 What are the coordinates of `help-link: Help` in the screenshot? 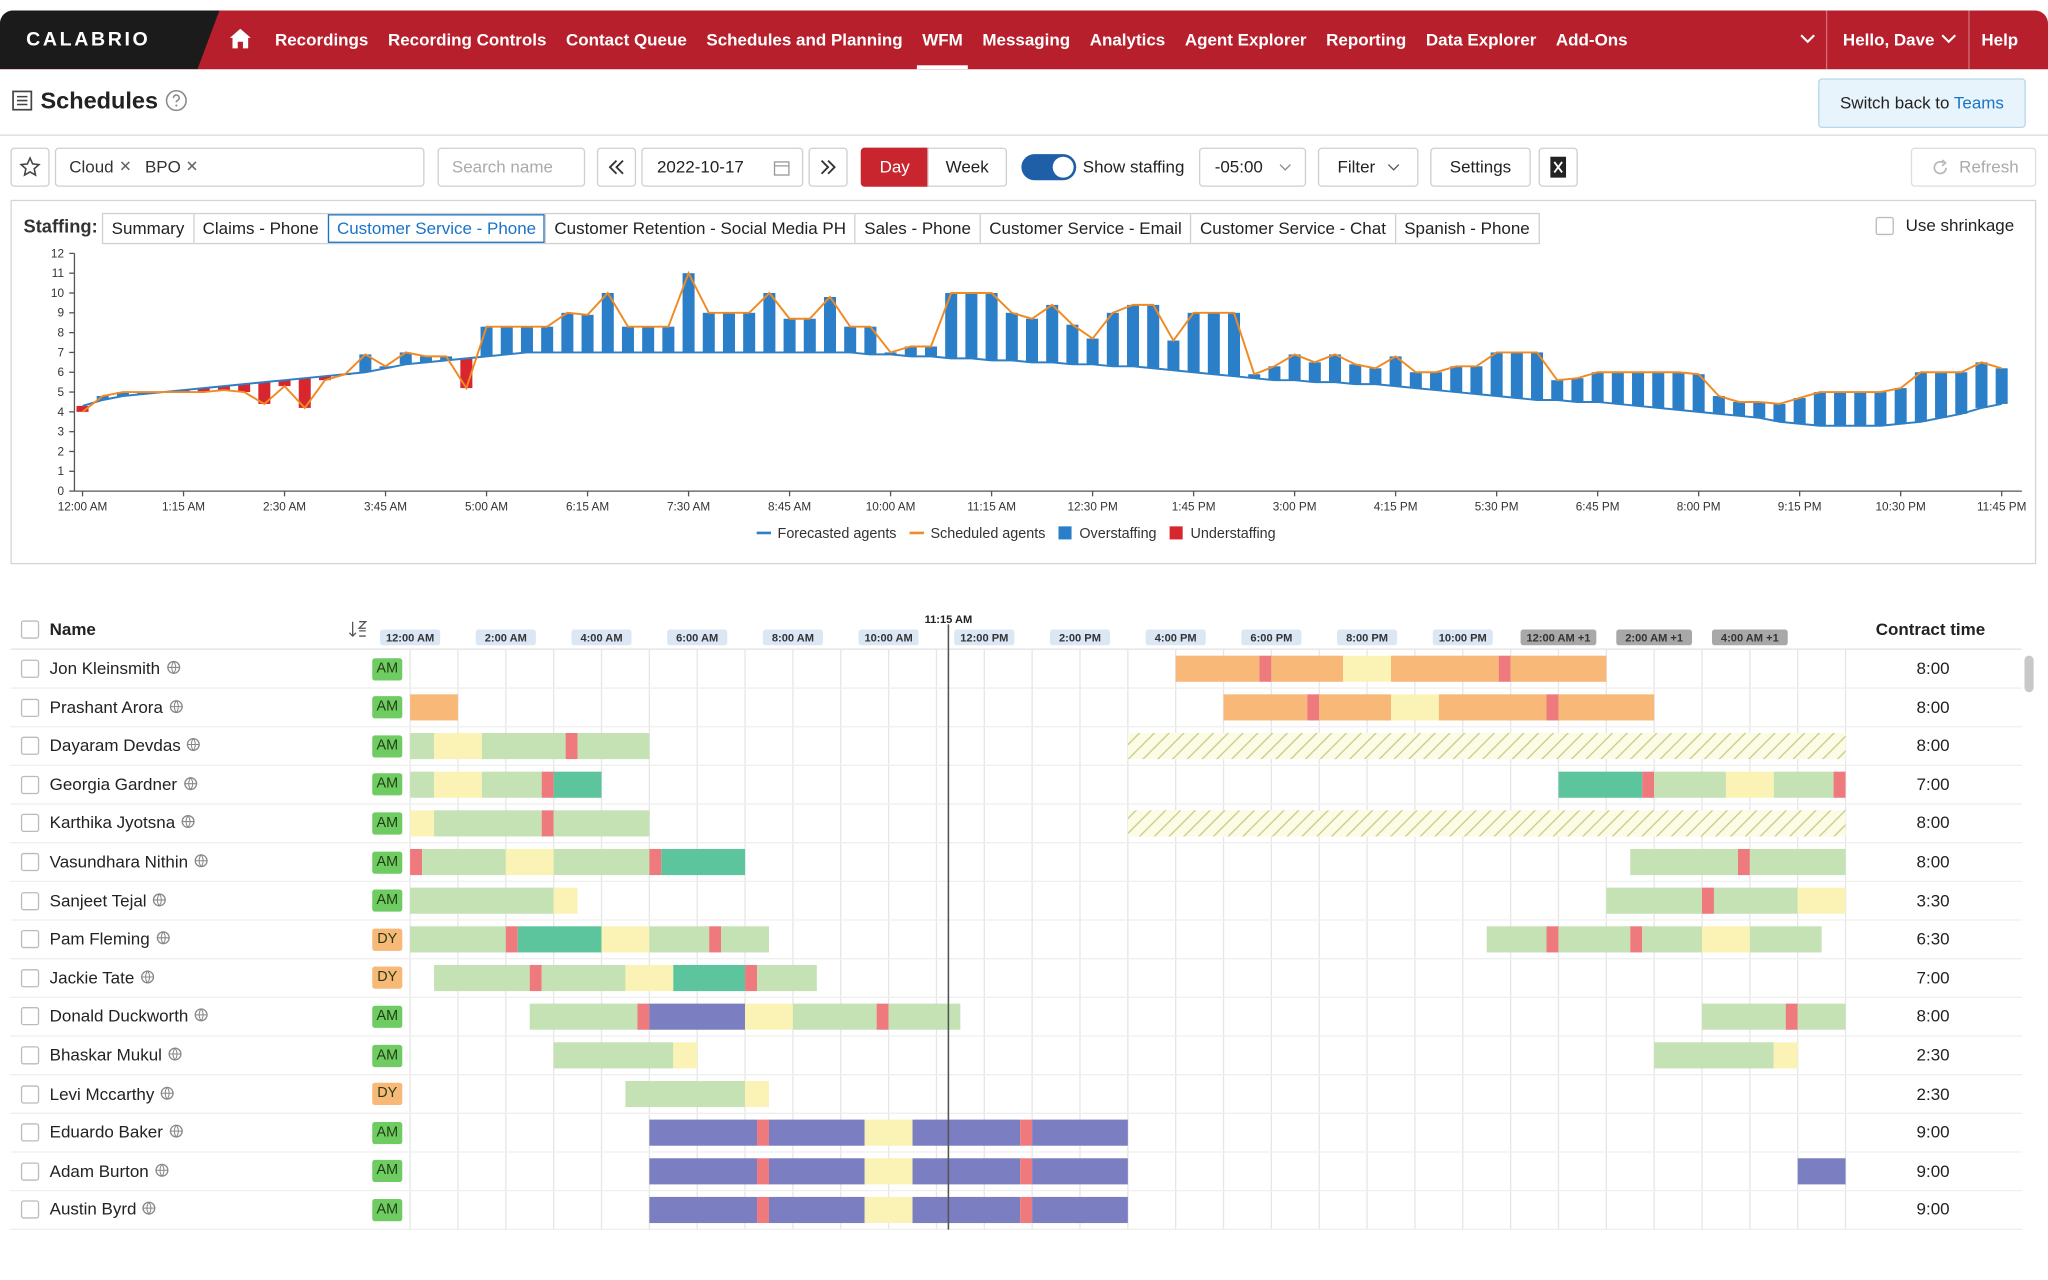 It's located at (2000, 40).